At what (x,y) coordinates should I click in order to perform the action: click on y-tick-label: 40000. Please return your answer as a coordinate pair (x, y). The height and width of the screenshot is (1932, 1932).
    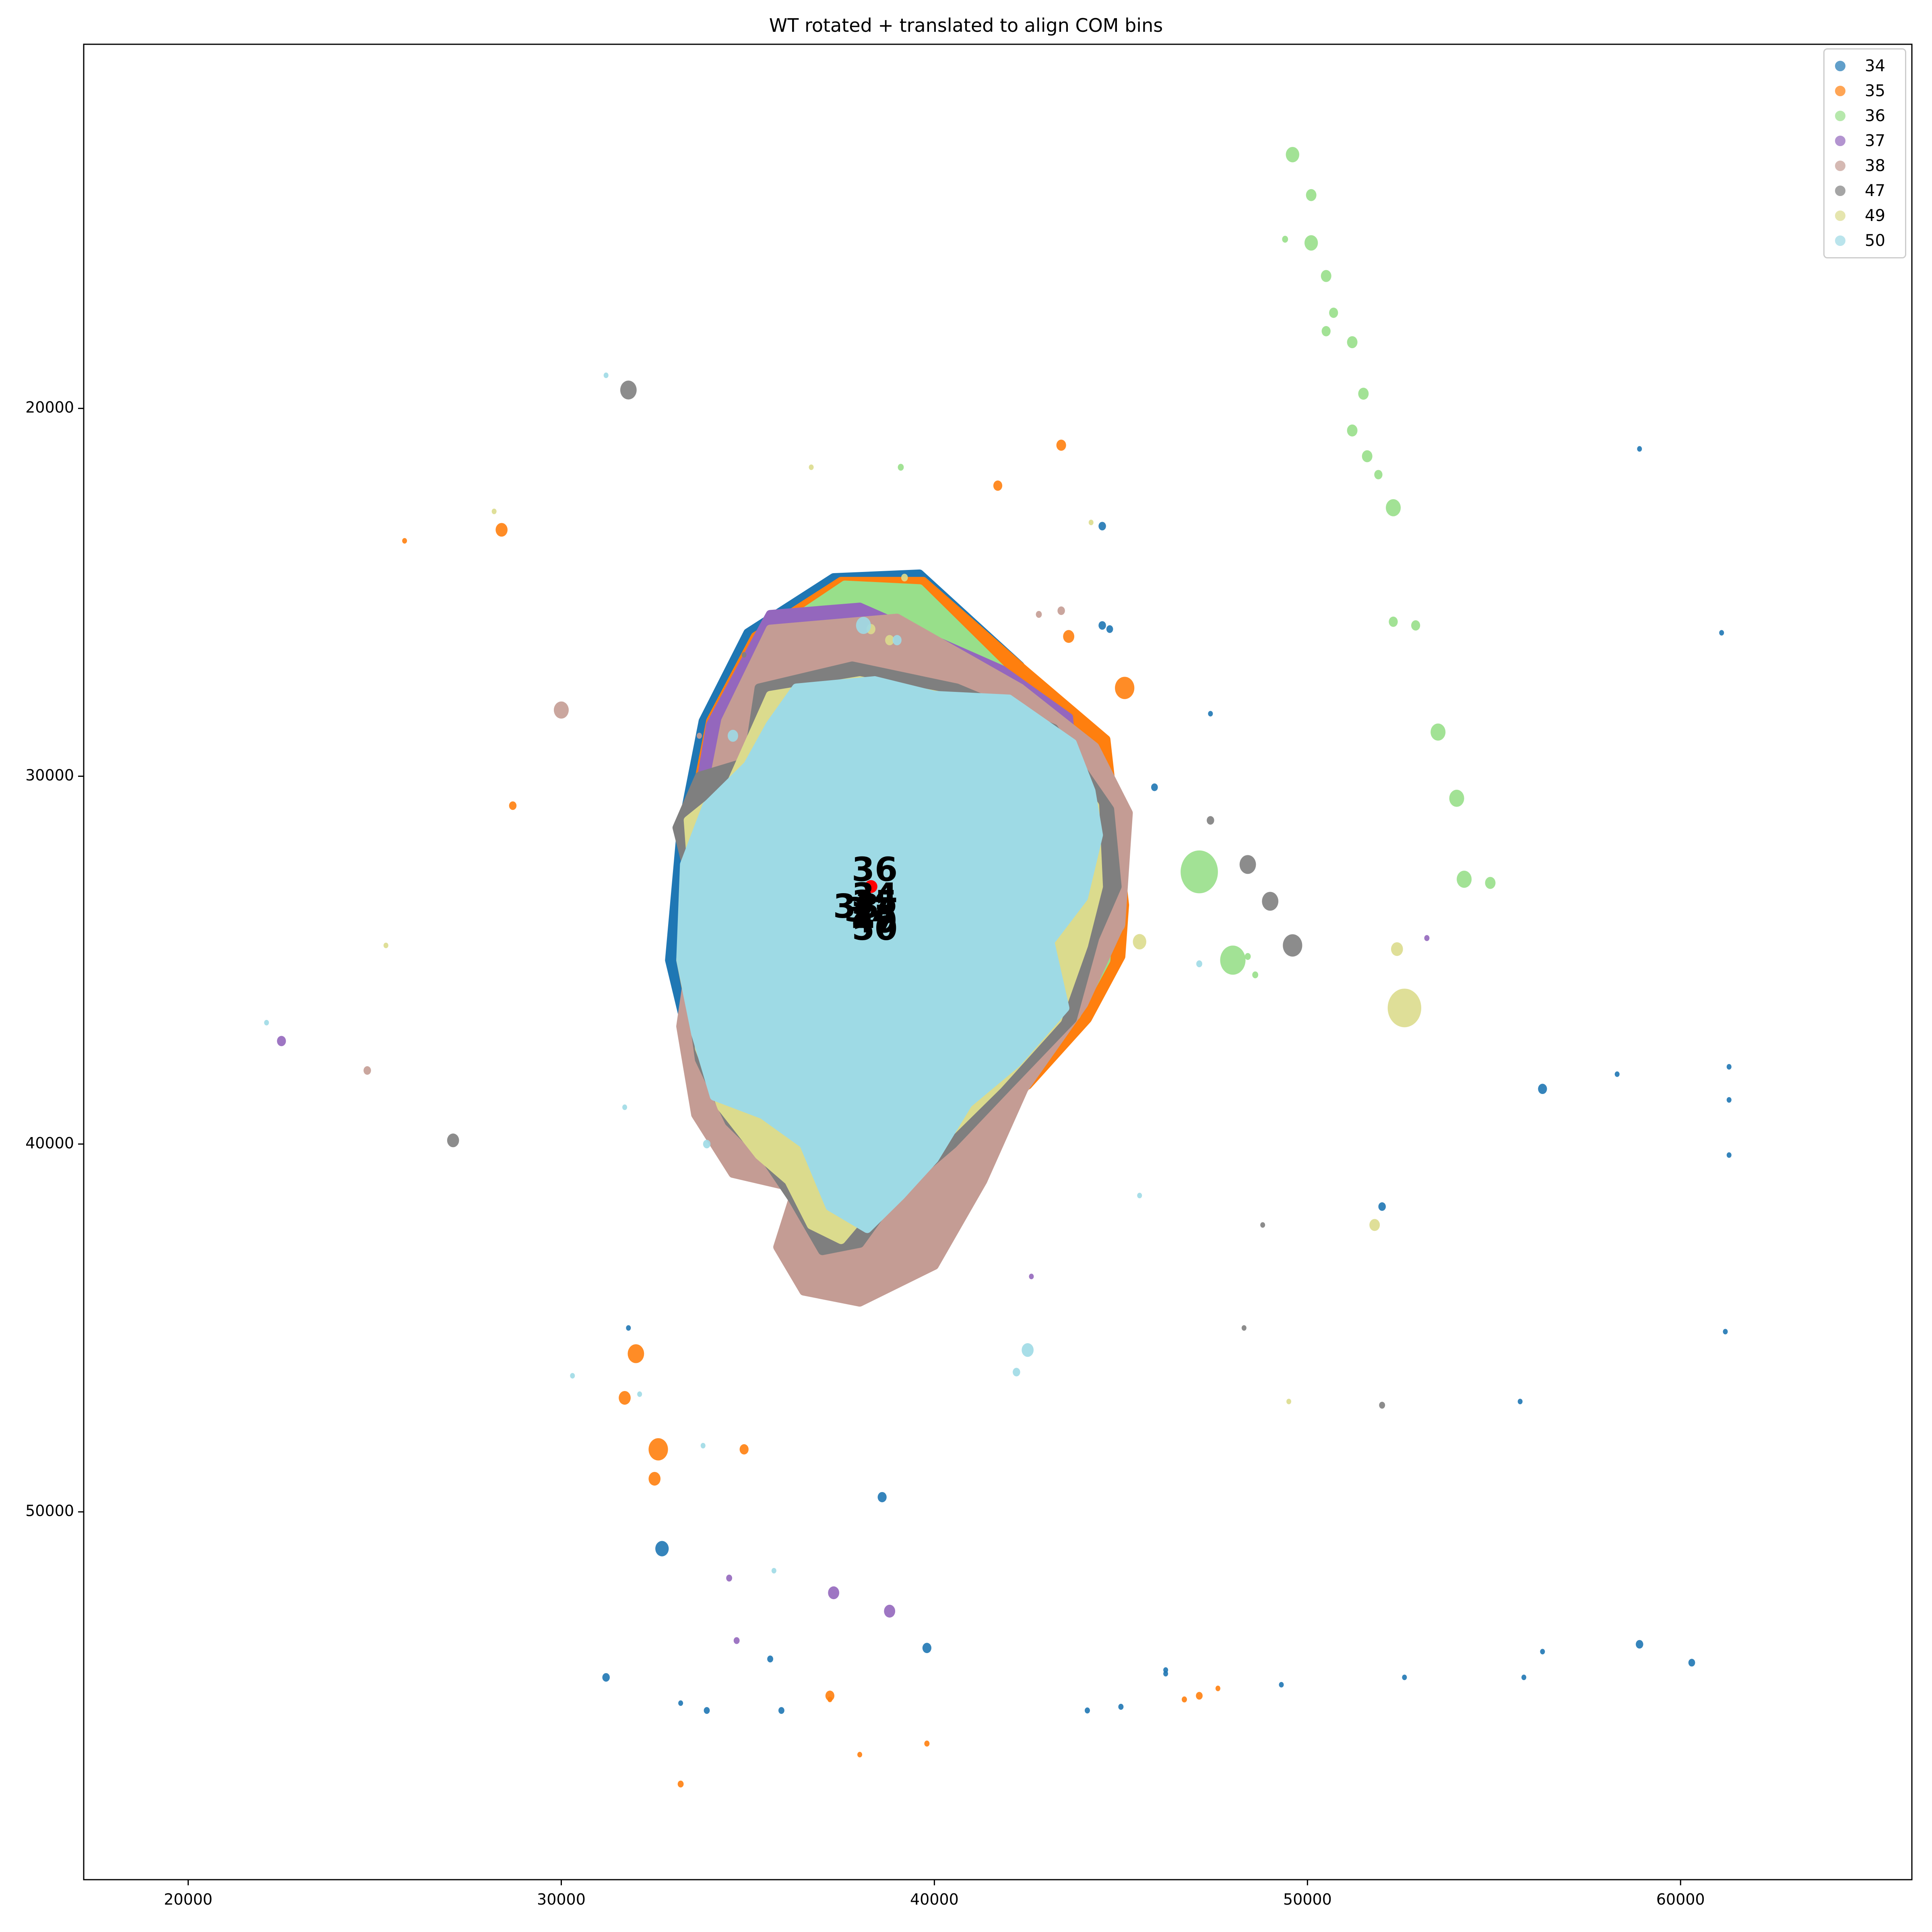
    Looking at the image, I should click on (49, 1143).